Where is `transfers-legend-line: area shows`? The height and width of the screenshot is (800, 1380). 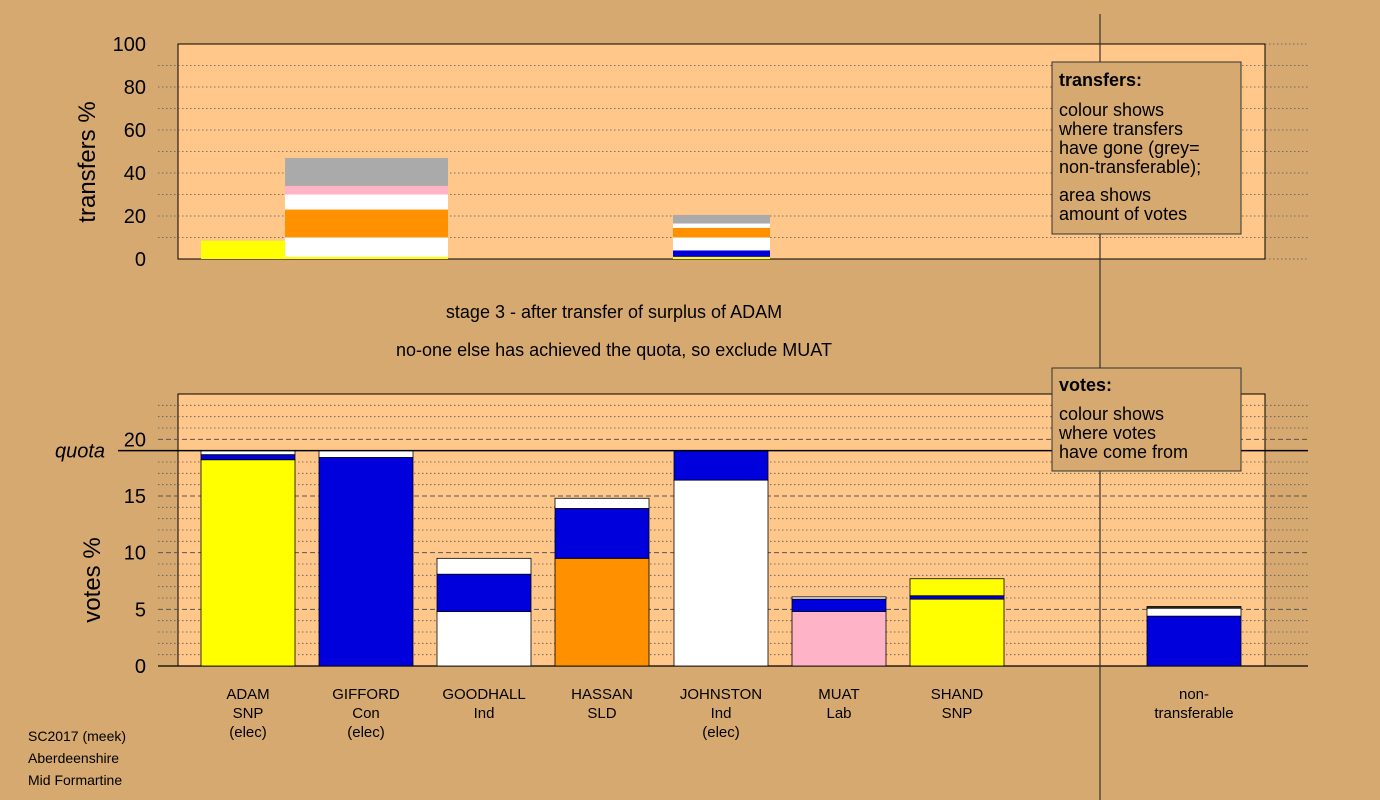
transfers-legend-line: area shows is located at coordinates (1105, 195).